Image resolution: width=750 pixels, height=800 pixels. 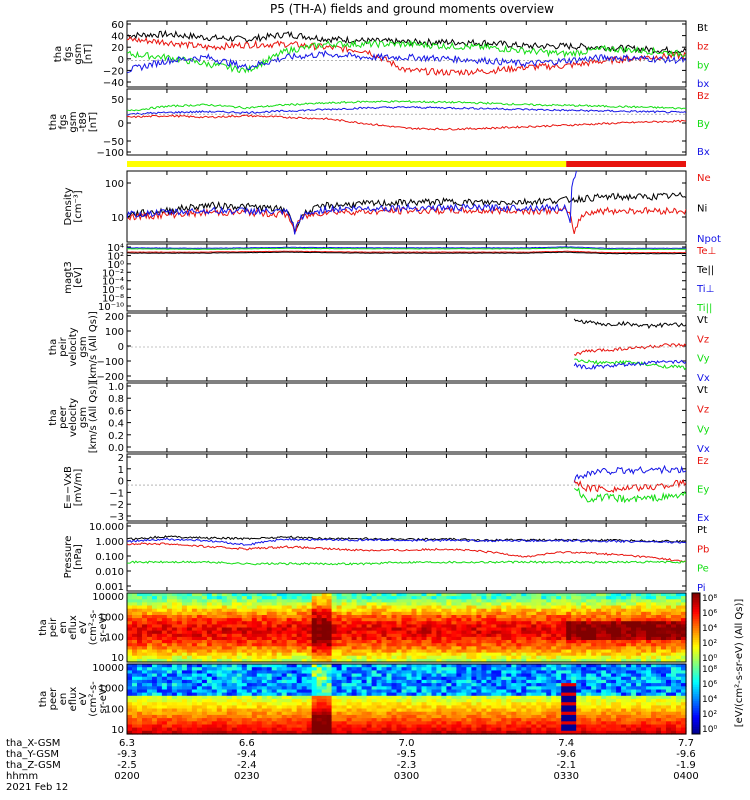 What do you see at coordinates (406, 122) in the screenshot?
I see `series-bz-line` at bounding box center [406, 122].